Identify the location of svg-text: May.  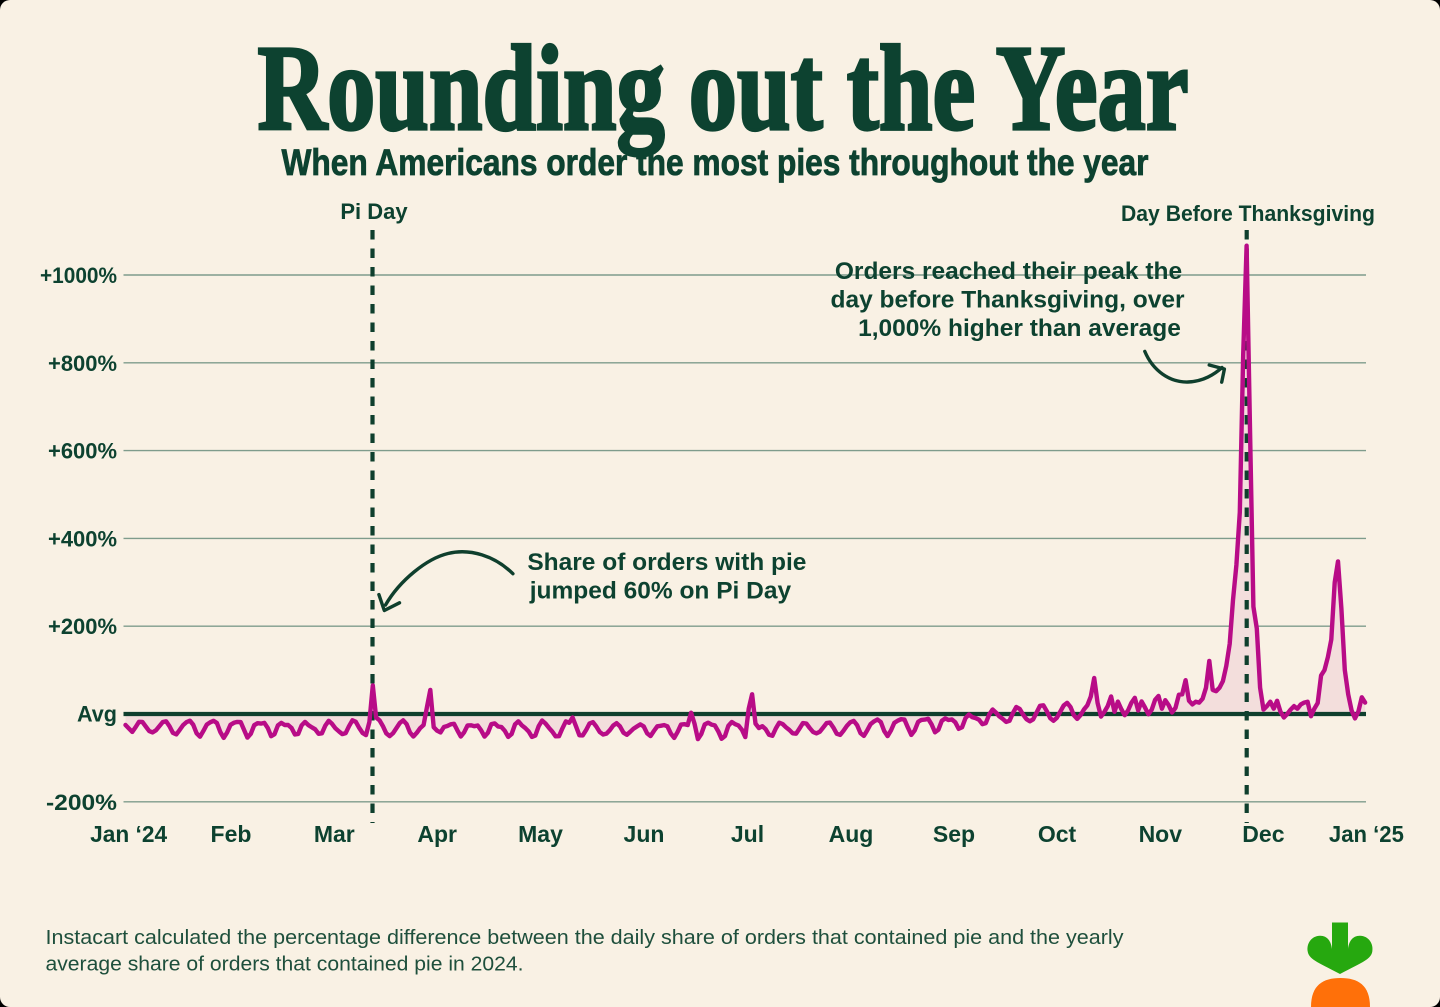
(540, 834).